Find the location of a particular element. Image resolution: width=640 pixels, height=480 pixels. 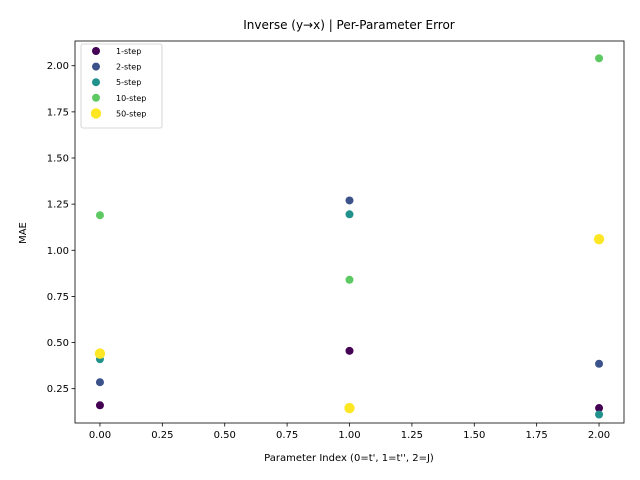

x-tick-label: 1.00 is located at coordinates (349, 435).